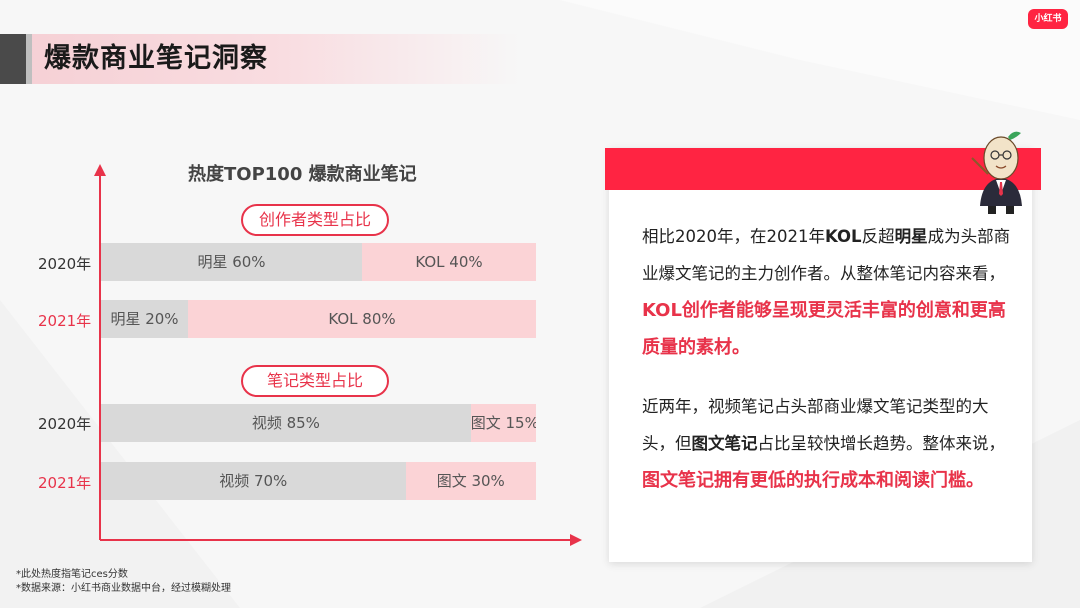 This screenshot has width=1080, height=608. I want to click on bar-segment: KOL 80%, so click(362, 319).